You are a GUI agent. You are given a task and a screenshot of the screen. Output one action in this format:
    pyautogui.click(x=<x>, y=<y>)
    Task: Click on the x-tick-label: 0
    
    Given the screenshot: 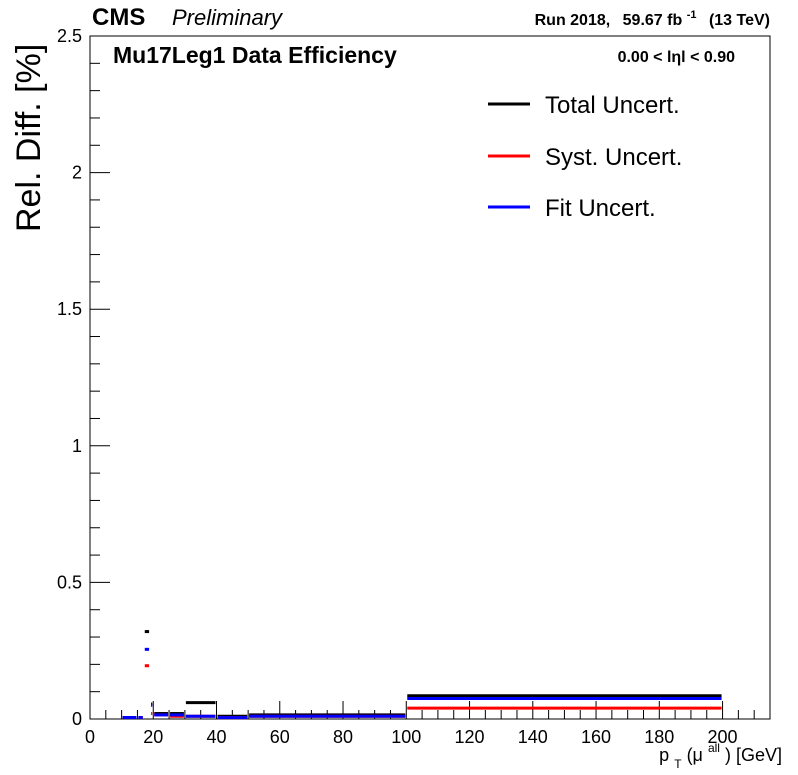 What is the action you would take?
    pyautogui.click(x=90, y=737)
    